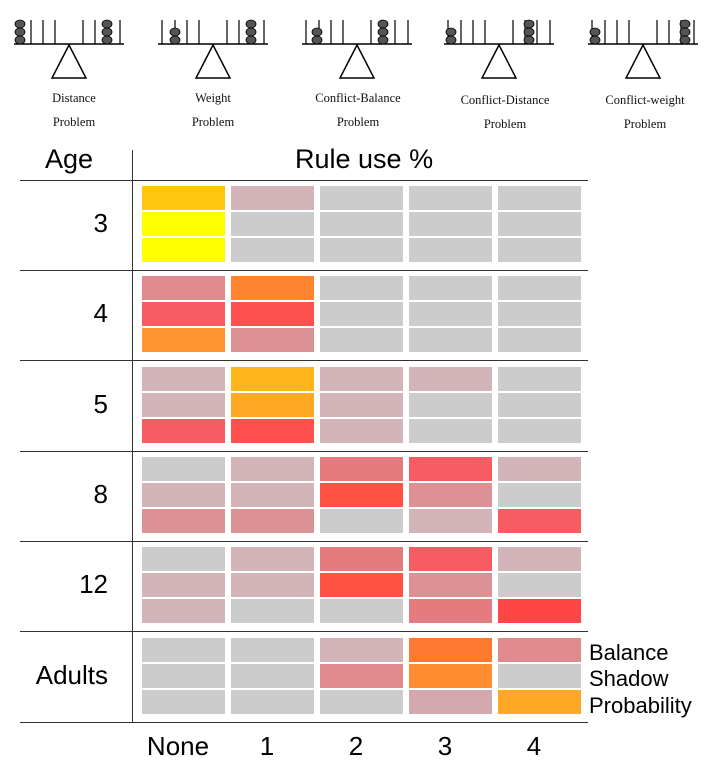 The image size is (712, 767). Describe the element at coordinates (645, 100) in the screenshot. I see `problem-name: Conflict-weight` at that location.